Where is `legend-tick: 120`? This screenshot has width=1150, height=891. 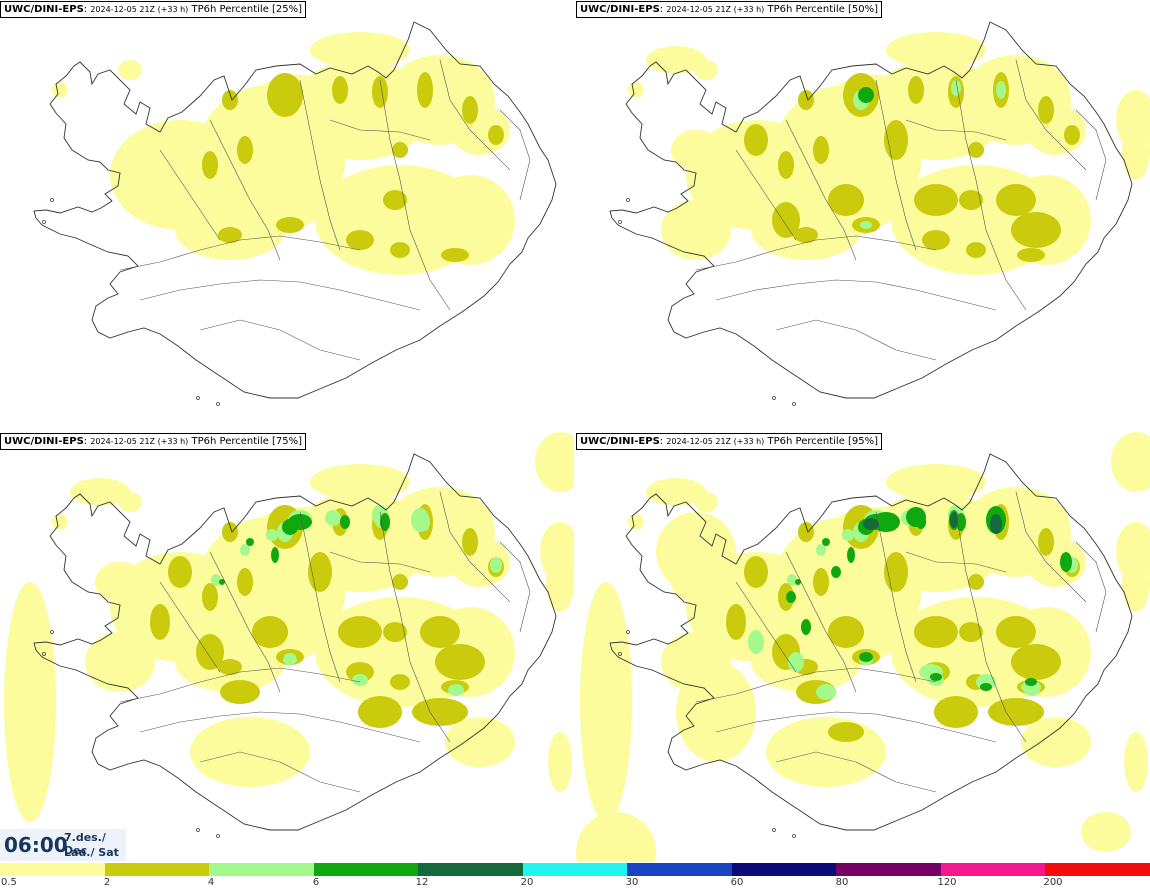 legend-tick: 120 is located at coordinates (947, 882).